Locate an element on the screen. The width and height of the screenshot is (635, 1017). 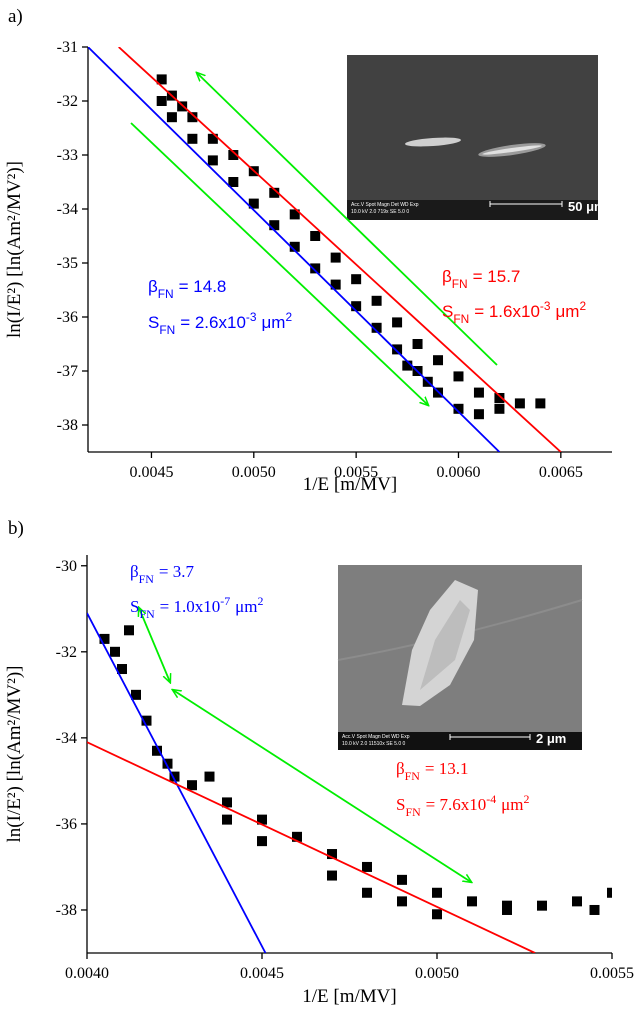
y-tick-label: -37 is located at coordinates (67, 371).